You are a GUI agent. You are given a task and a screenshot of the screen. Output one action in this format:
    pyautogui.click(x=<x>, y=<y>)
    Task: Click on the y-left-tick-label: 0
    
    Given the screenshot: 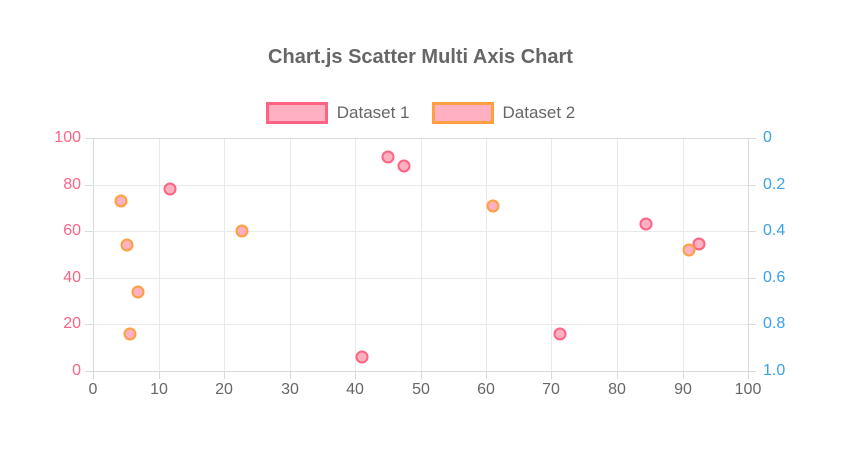 What is the action you would take?
    pyautogui.click(x=76, y=370)
    